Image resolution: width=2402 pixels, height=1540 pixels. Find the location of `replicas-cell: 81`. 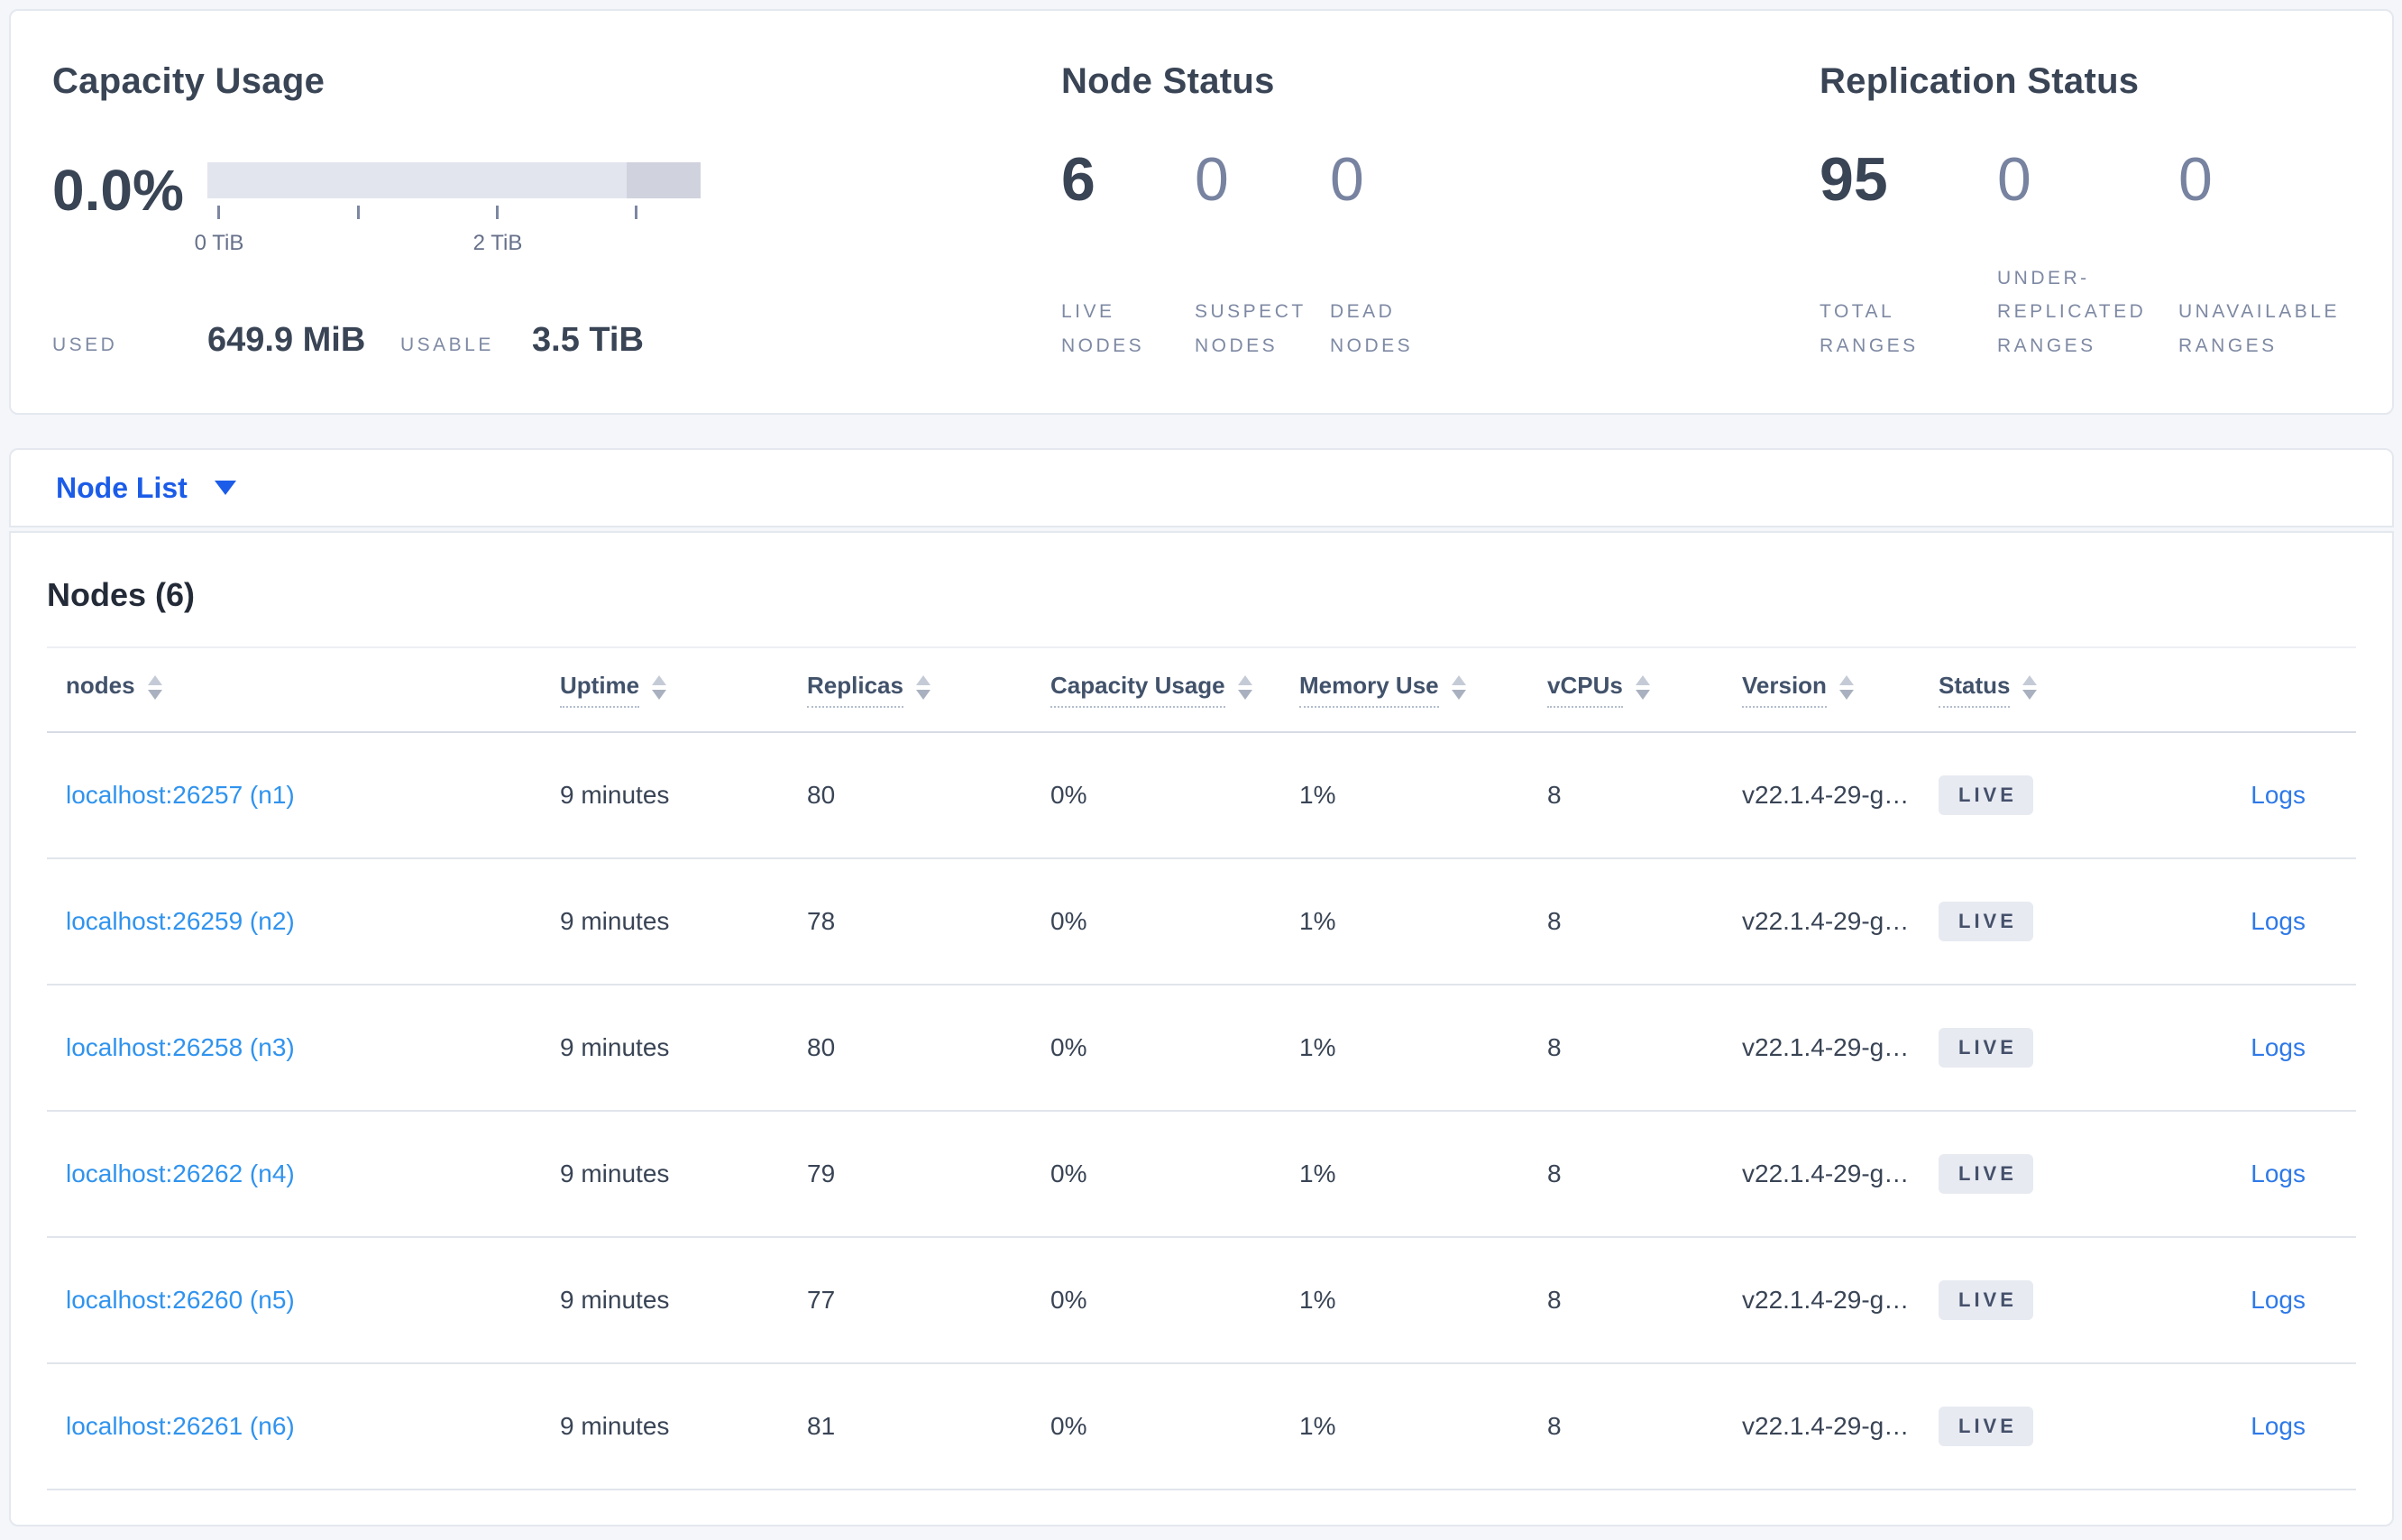

replicas-cell: 81 is located at coordinates (821, 1426).